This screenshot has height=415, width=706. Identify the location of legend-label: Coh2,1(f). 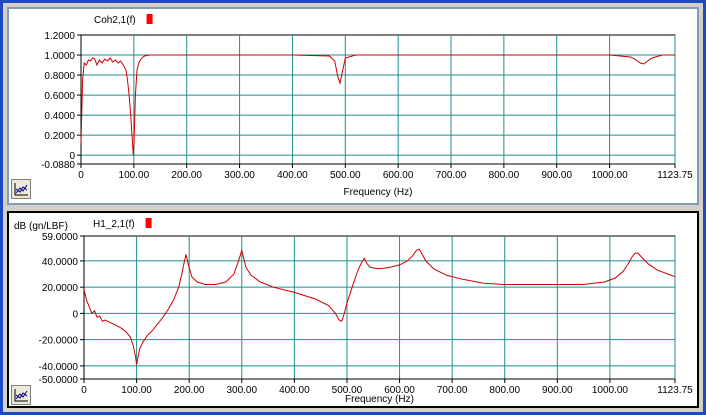
(115, 20).